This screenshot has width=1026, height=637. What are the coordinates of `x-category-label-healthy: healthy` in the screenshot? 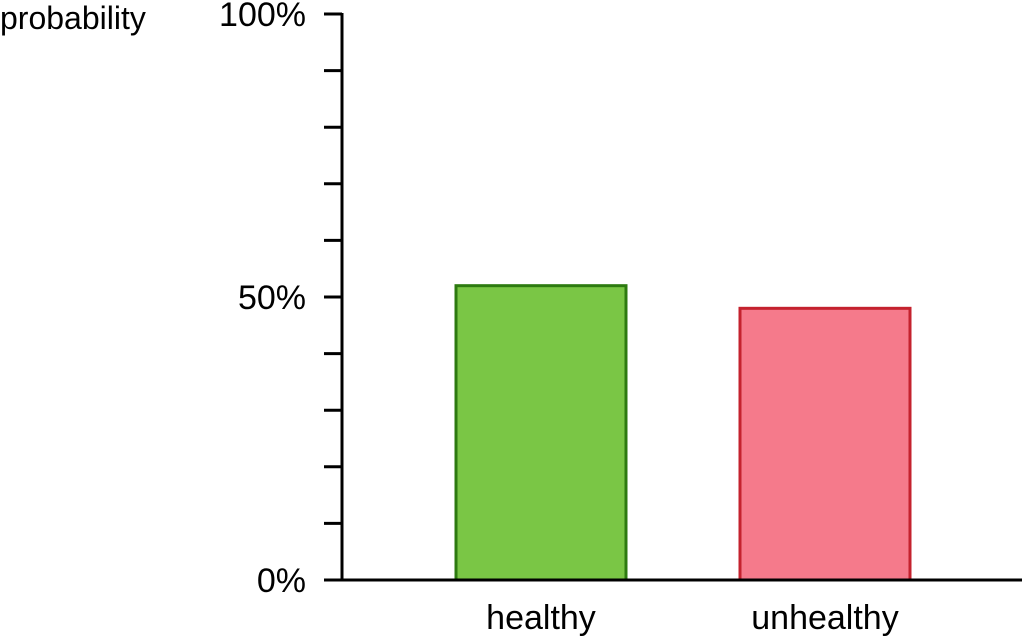 It's located at (541, 618).